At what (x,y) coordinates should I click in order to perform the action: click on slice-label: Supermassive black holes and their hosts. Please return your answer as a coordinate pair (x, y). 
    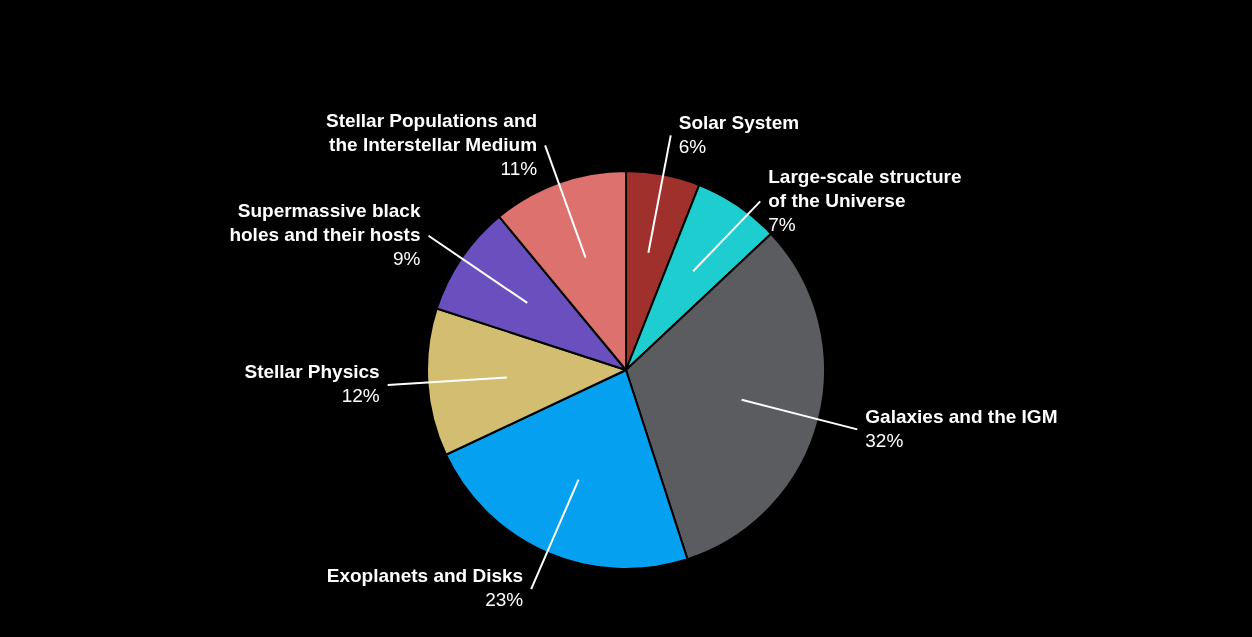
    Looking at the image, I should click on (325, 223).